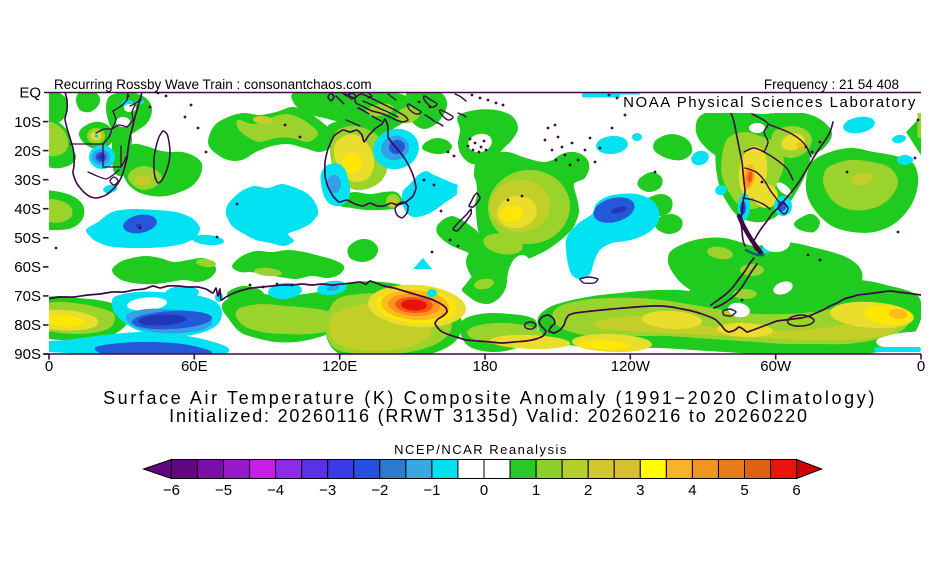 This screenshot has width=930, height=580. I want to click on svg-text: −4, so click(275, 490).